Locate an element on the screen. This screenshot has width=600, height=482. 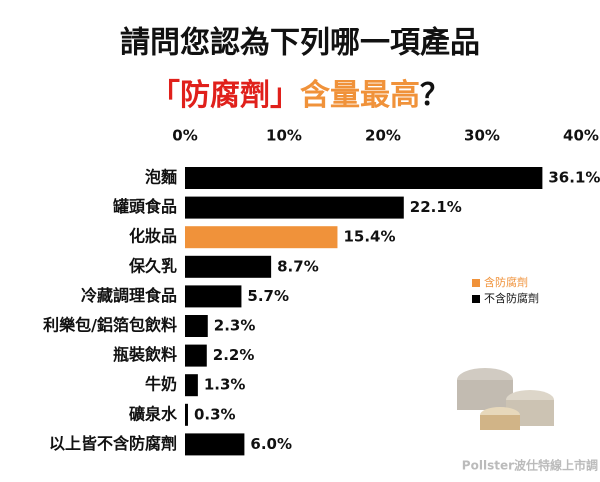
x-tick-label: 0% is located at coordinates (184, 136).